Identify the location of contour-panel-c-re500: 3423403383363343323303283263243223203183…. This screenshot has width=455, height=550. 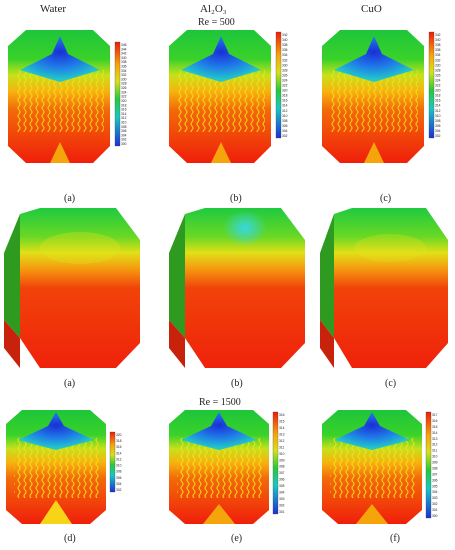
(381, 96).